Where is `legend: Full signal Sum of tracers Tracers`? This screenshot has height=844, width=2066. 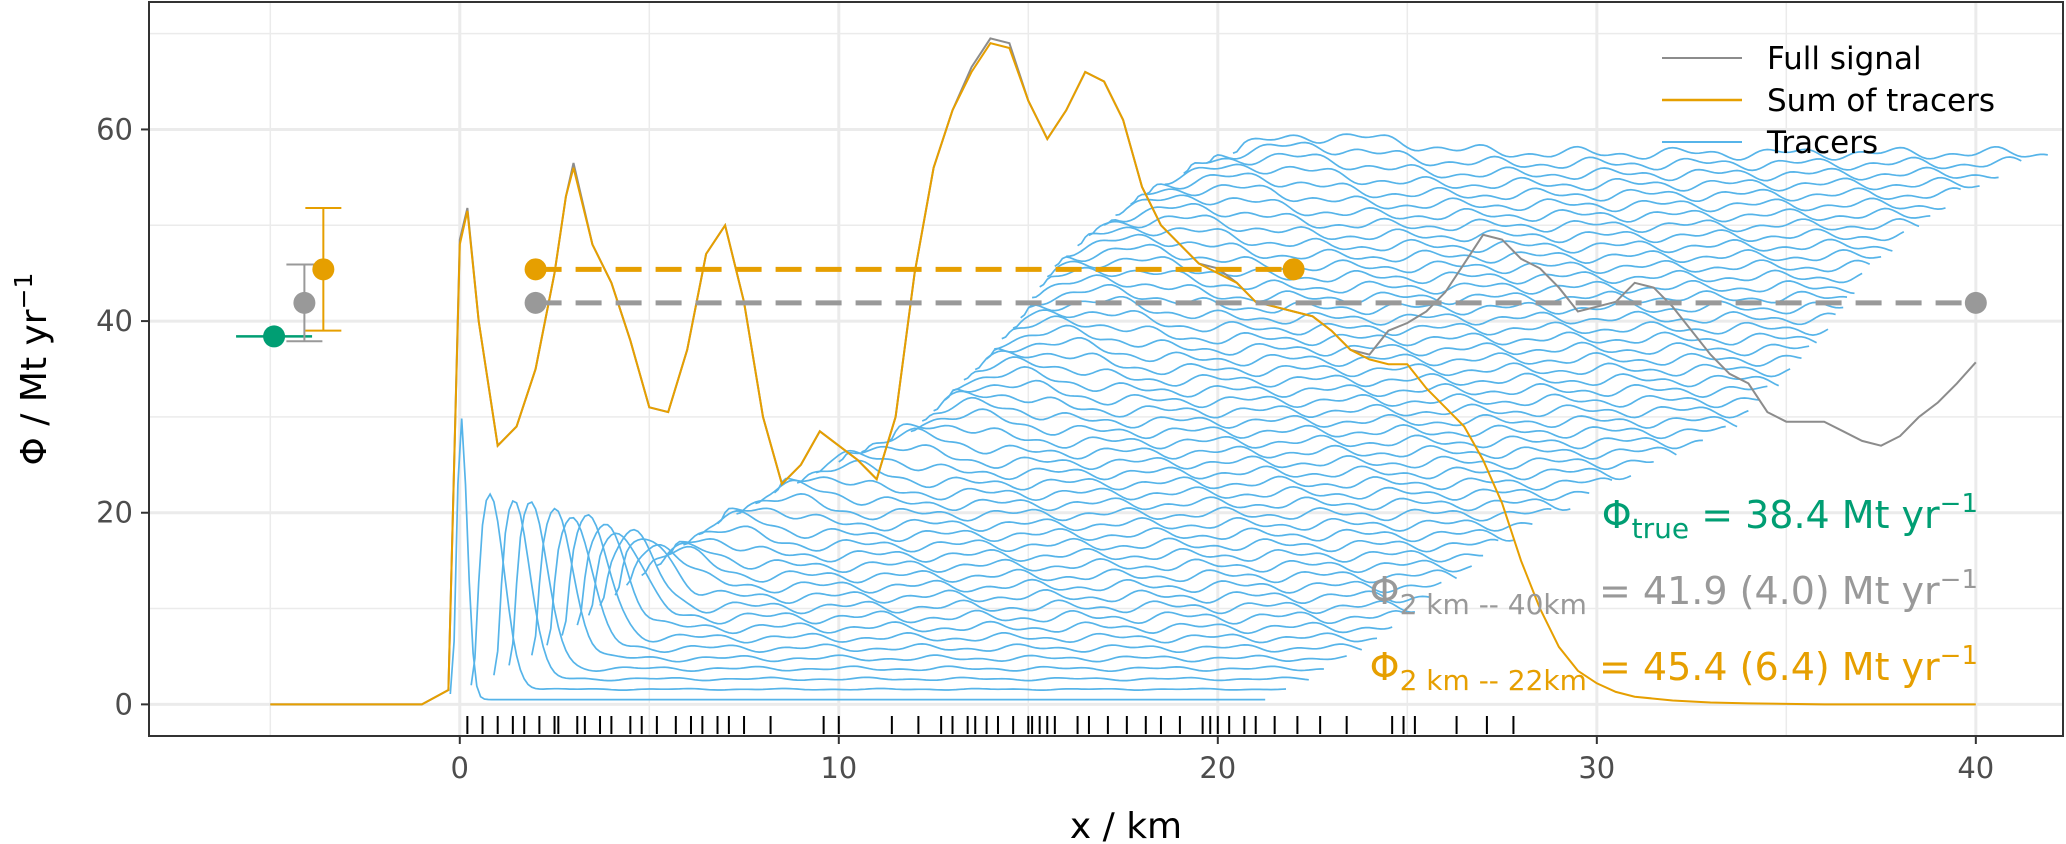 legend: Full signal Sum of tracers Tracers is located at coordinates (1828, 101).